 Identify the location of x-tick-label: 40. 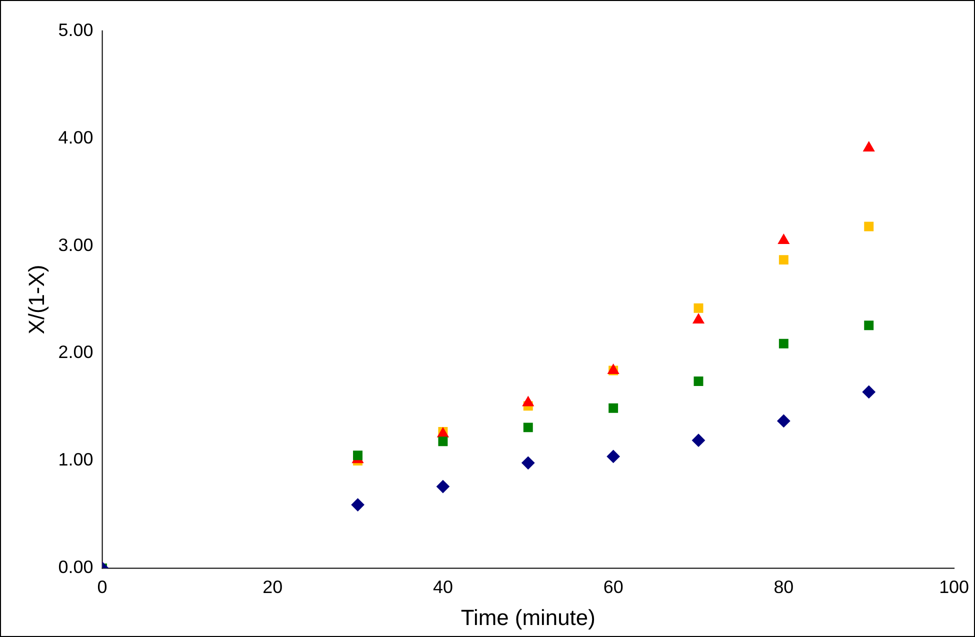
(442, 586).